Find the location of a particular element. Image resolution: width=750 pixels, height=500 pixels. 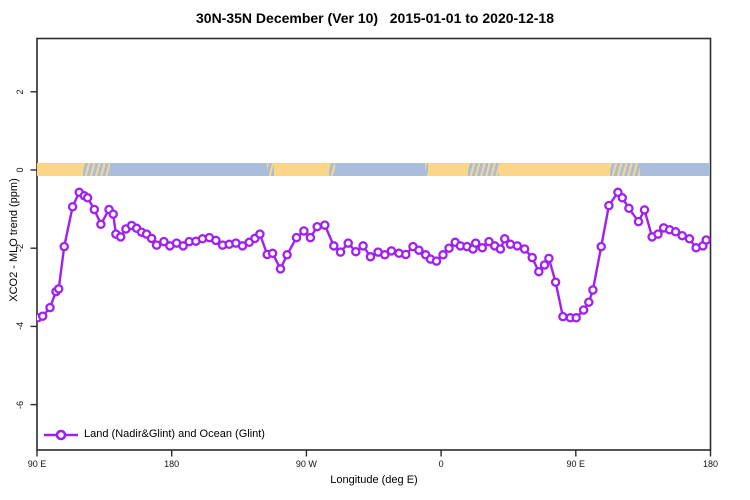

land-ocean-band is located at coordinates (374, 169).